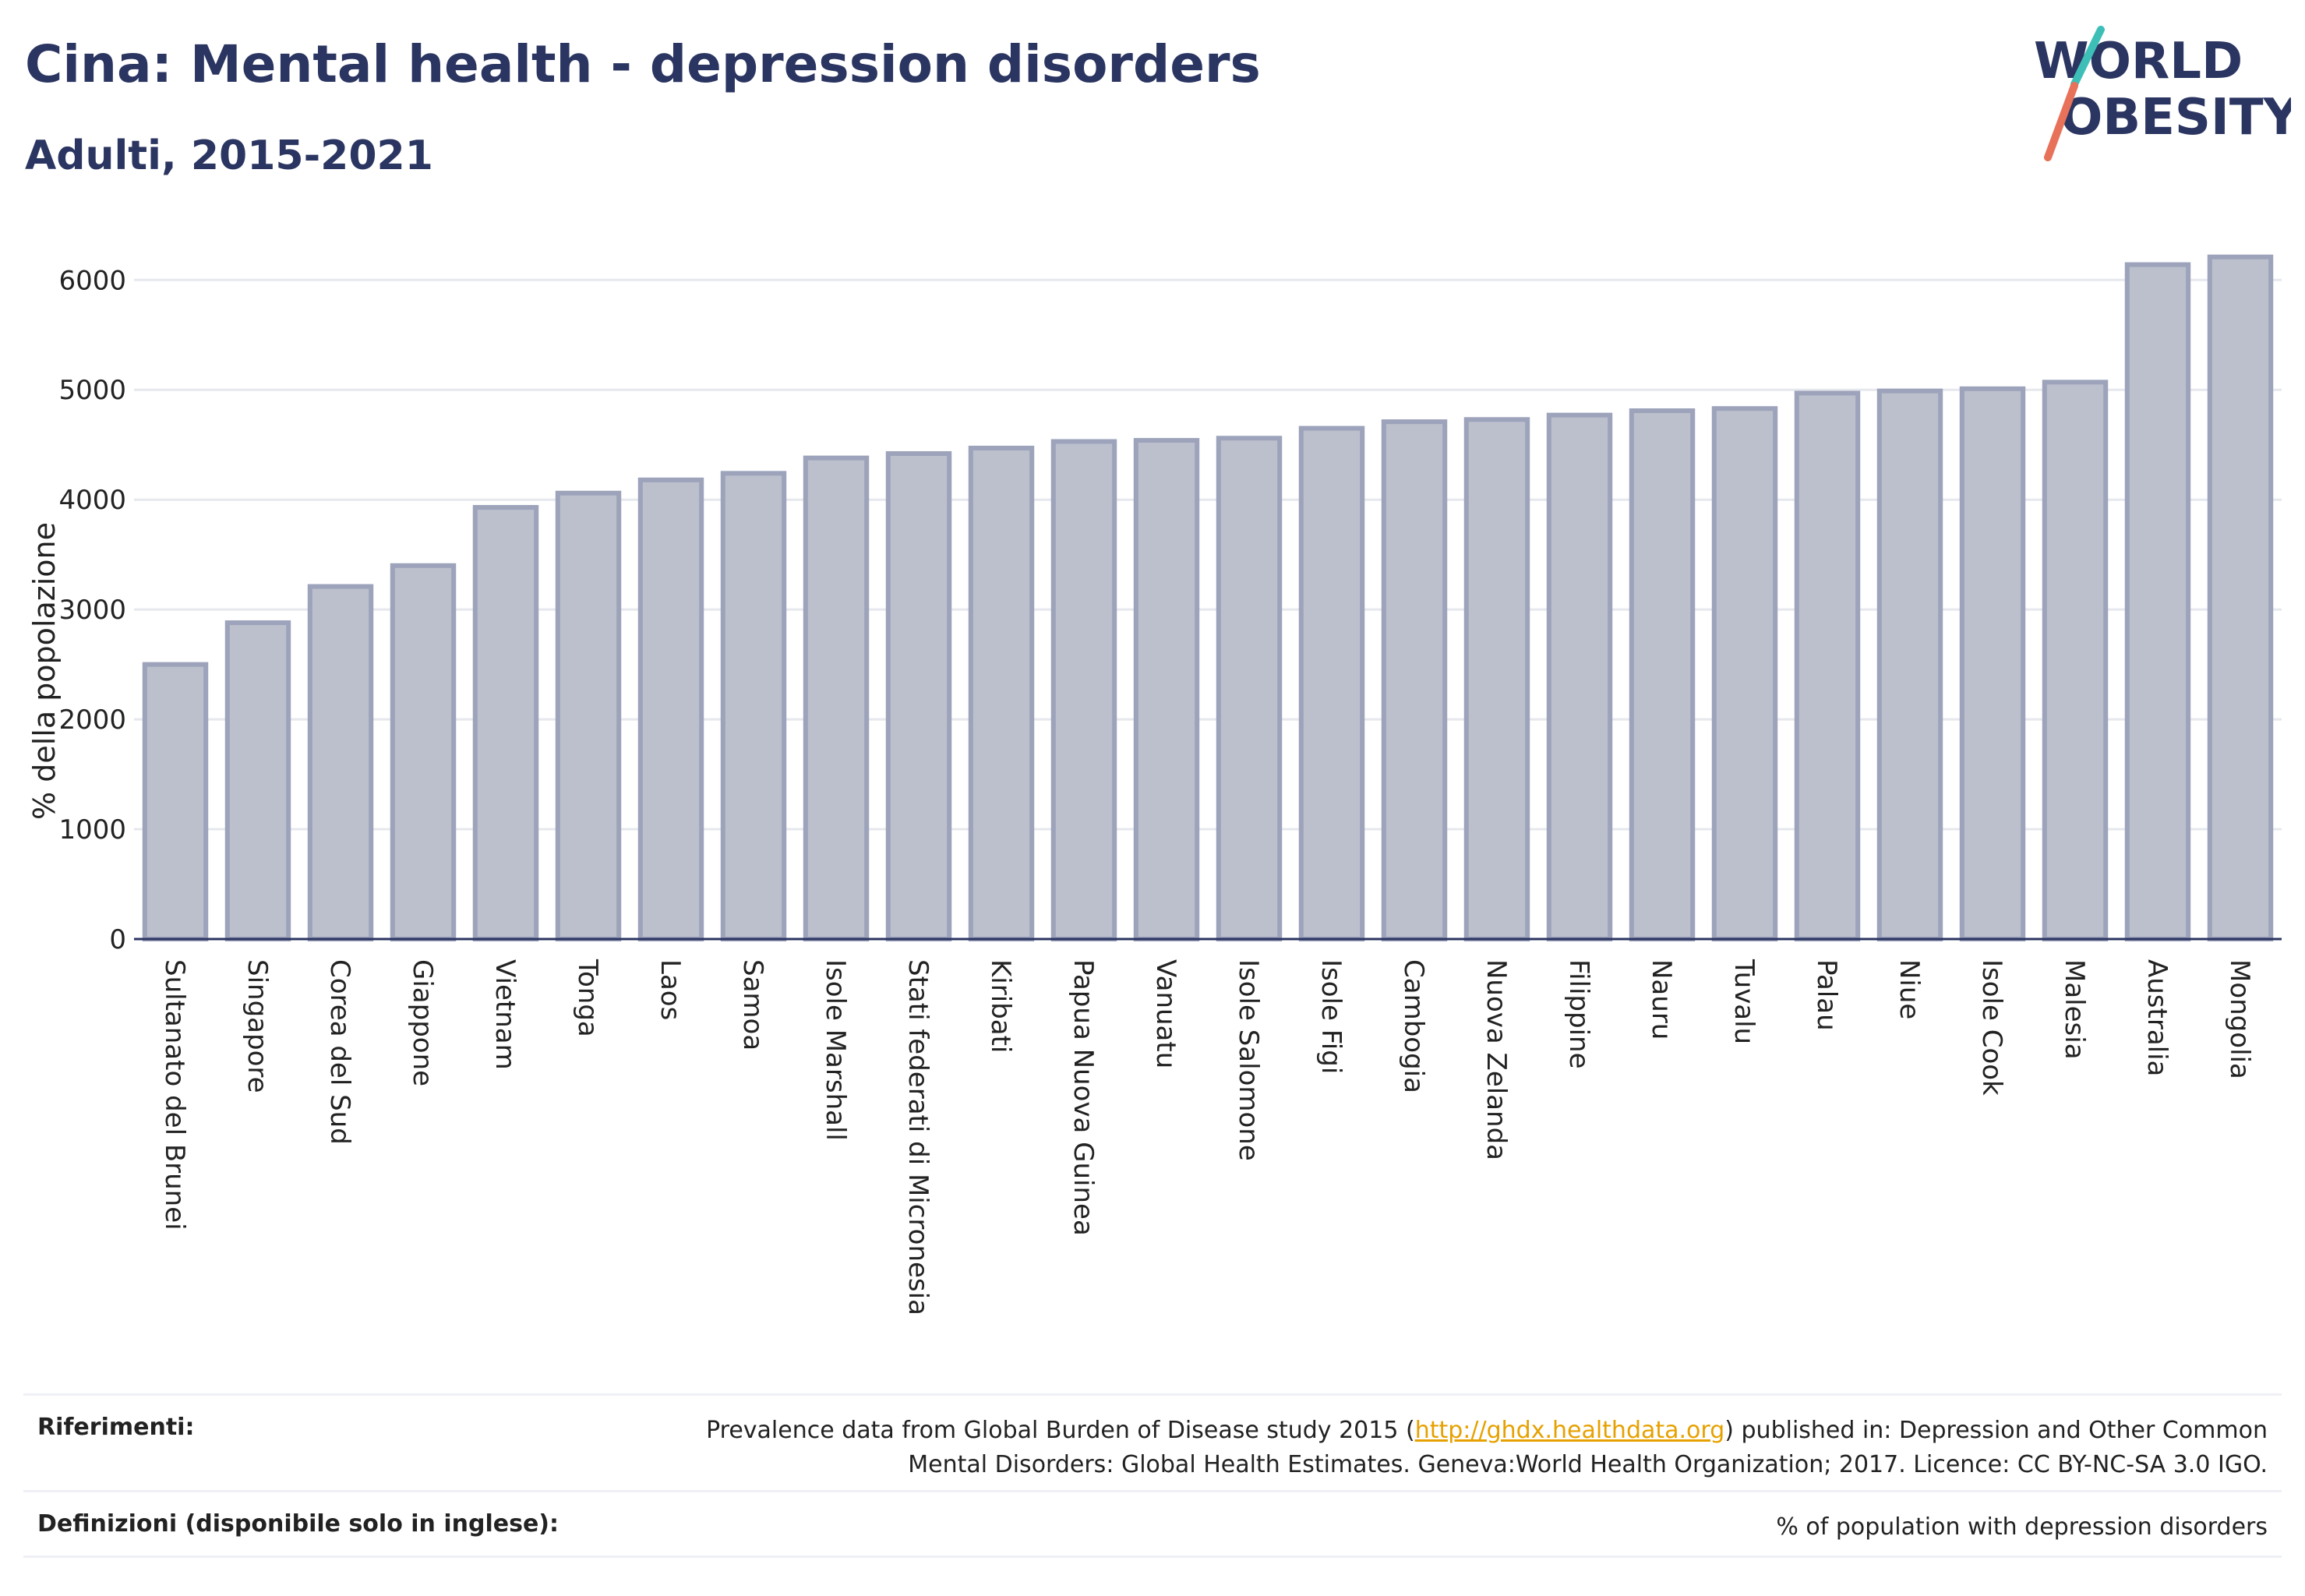 The image size is (2305, 1596). I want to click on footer-divider-middle, so click(1152, 1491).